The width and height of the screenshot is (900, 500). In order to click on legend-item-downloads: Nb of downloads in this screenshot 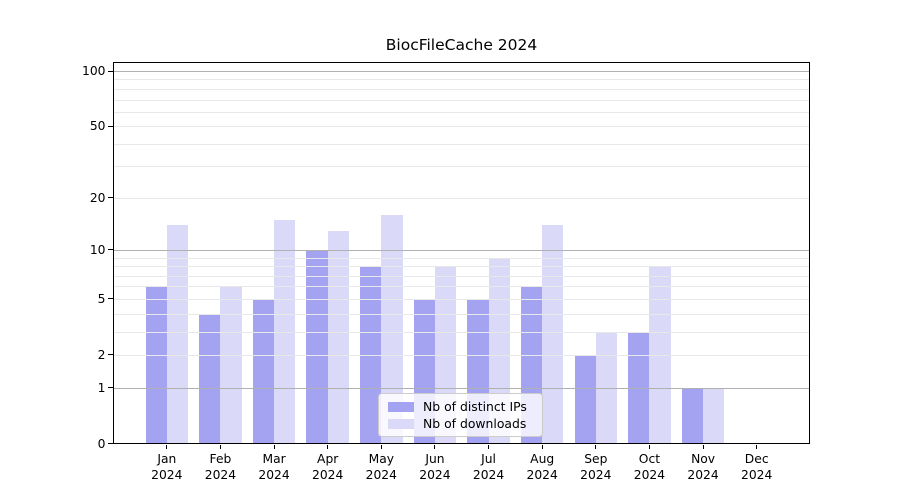, I will do `click(460, 423)`.